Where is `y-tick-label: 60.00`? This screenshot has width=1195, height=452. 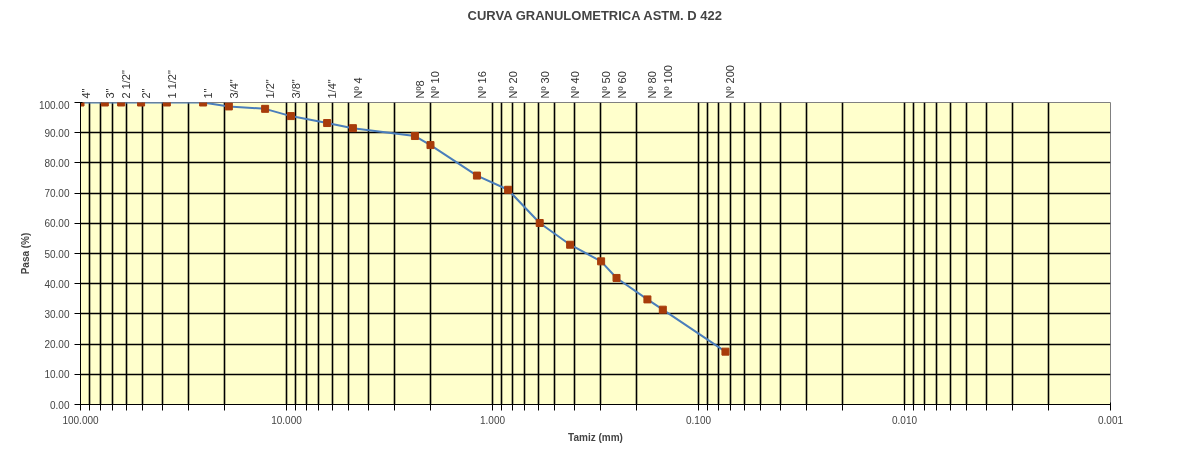
y-tick-label: 60.00 is located at coordinates (57, 224).